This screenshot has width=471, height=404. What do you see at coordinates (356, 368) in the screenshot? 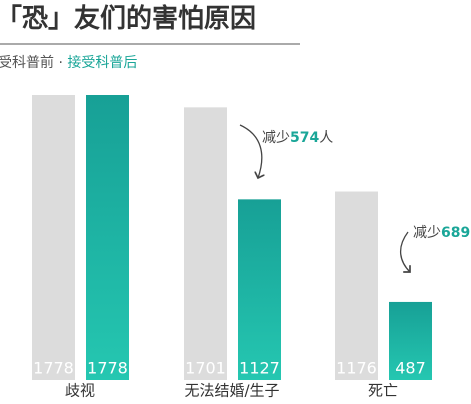
I see `value-label: 1176` at bounding box center [356, 368].